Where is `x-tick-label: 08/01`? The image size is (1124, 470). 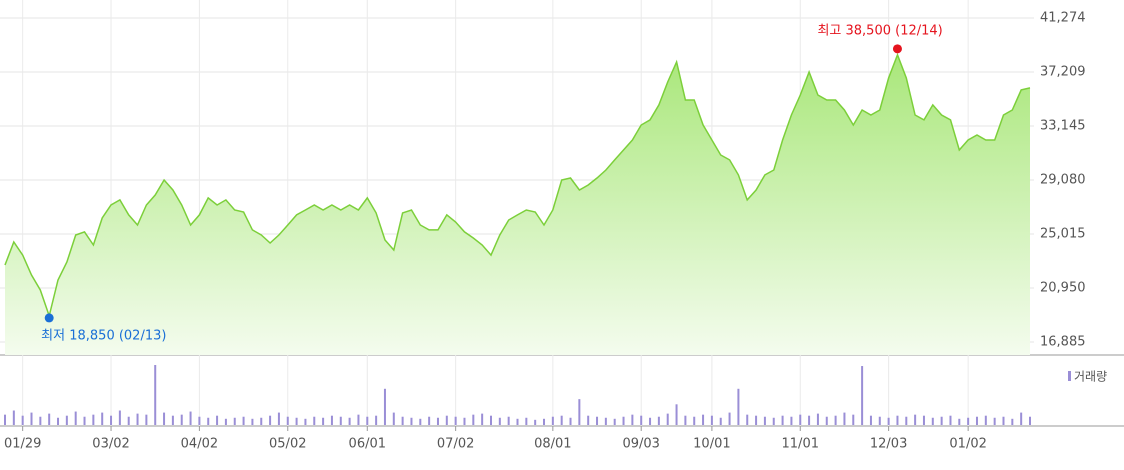 x-tick-label: 08/01 is located at coordinates (552, 444).